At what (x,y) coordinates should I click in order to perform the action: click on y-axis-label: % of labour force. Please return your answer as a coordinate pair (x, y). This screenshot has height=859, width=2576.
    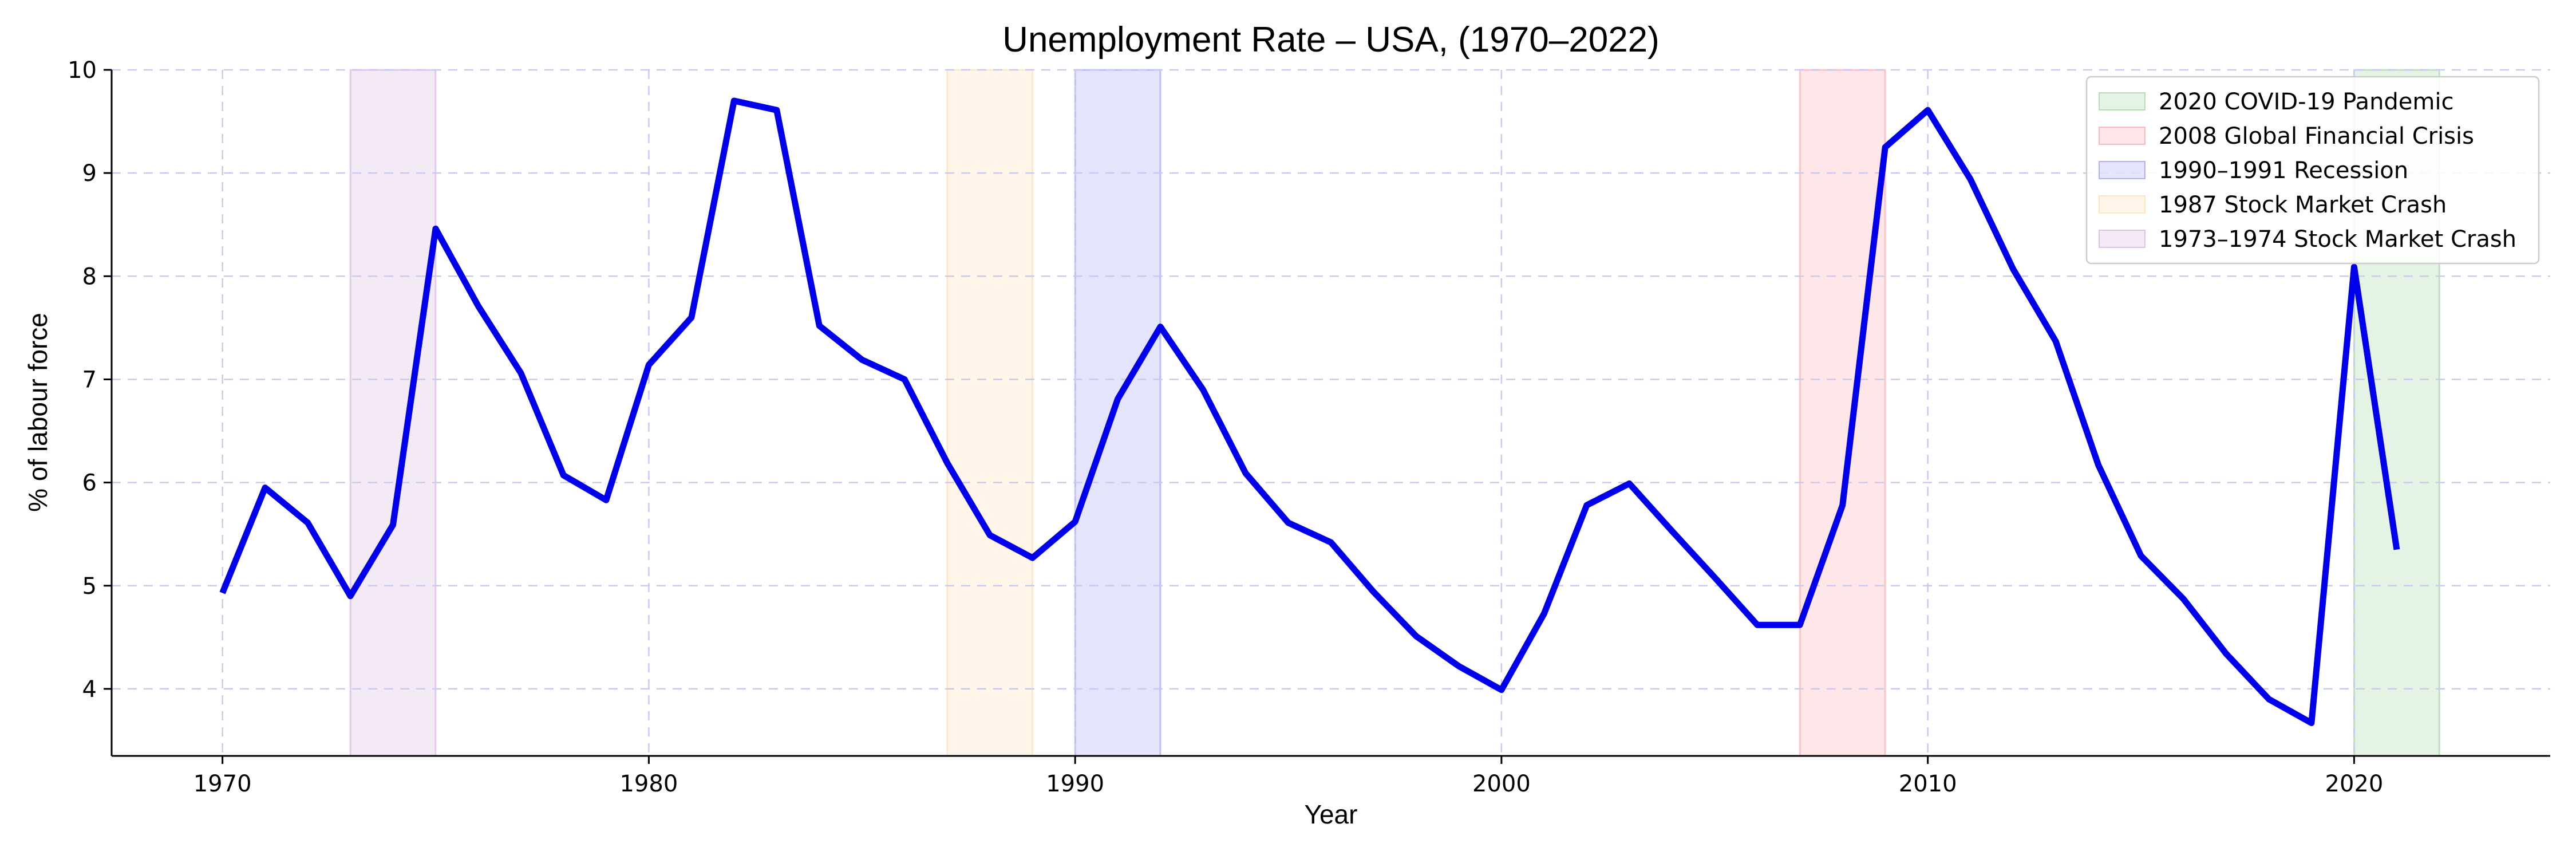
    Looking at the image, I should click on (38, 412).